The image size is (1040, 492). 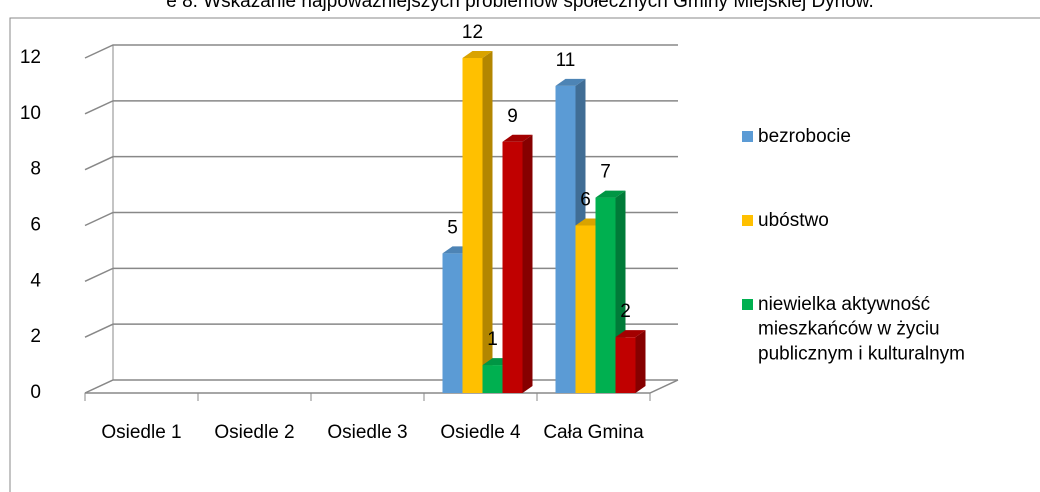 What do you see at coordinates (452, 227) in the screenshot?
I see `data-label: 5` at bounding box center [452, 227].